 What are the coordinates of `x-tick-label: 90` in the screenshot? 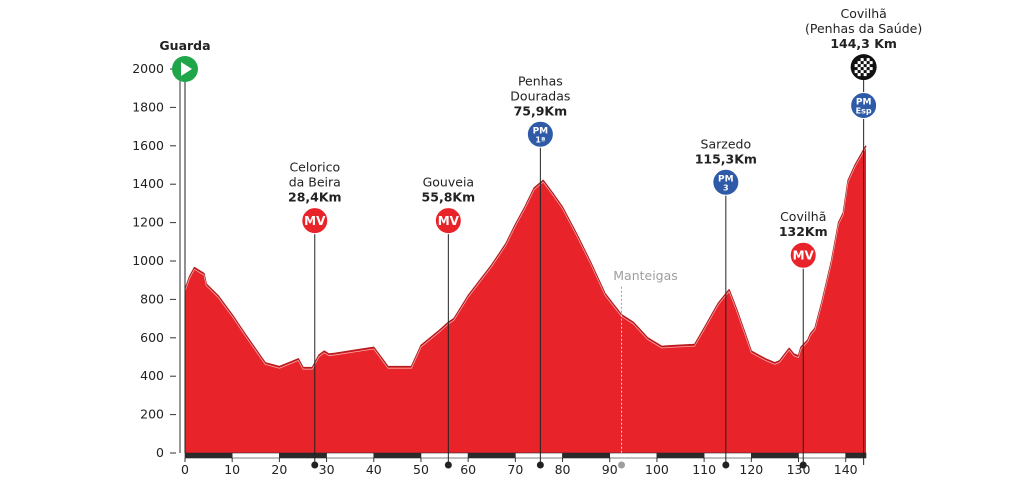 It's located at (610, 469).